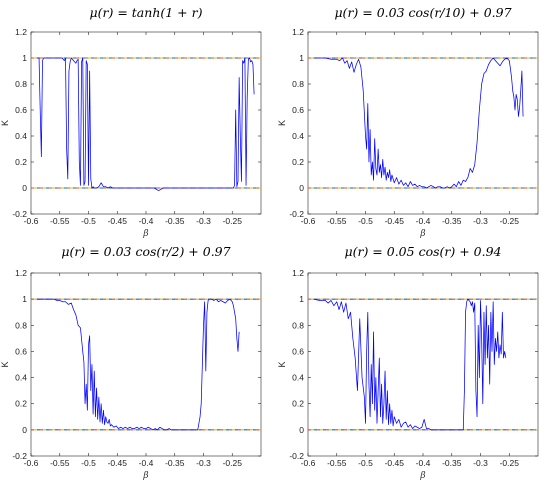 The height and width of the screenshot is (488, 550). Describe the element at coordinates (145, 251) in the screenshot. I see `chart-title: μ(r) = 0.03 cos(r/2) + 0.97` at that location.